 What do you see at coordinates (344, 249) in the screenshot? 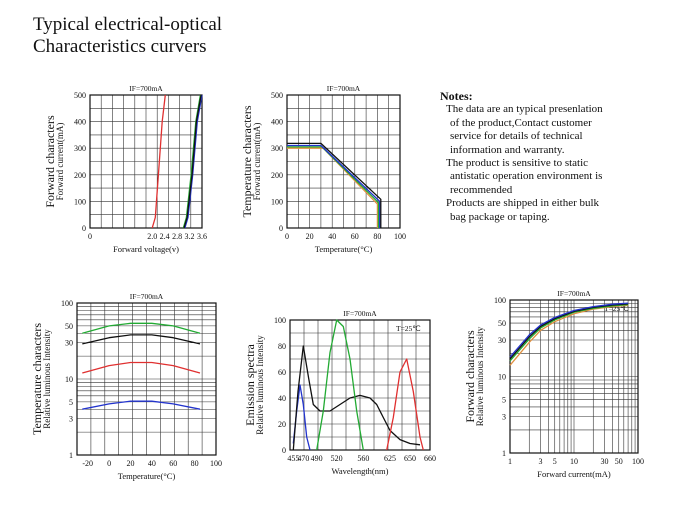
I see `x-axis-label: Temperature(°C)` at bounding box center [344, 249].